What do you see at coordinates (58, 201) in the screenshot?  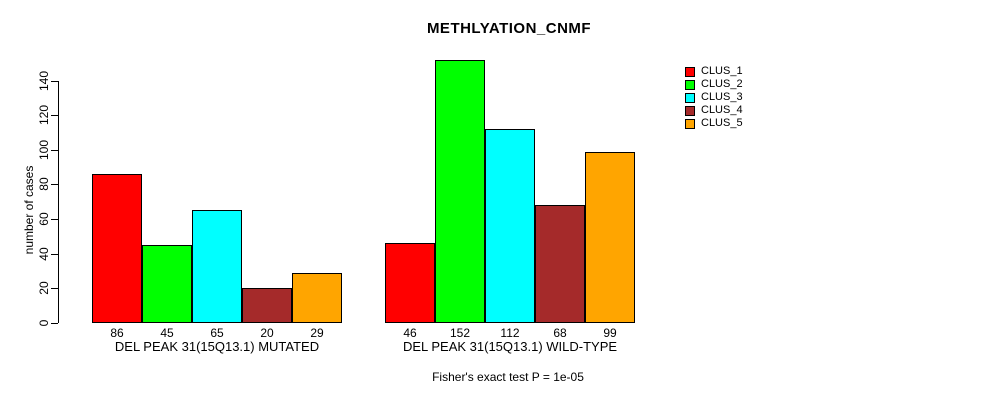 I see `y-axis-line` at bounding box center [58, 201].